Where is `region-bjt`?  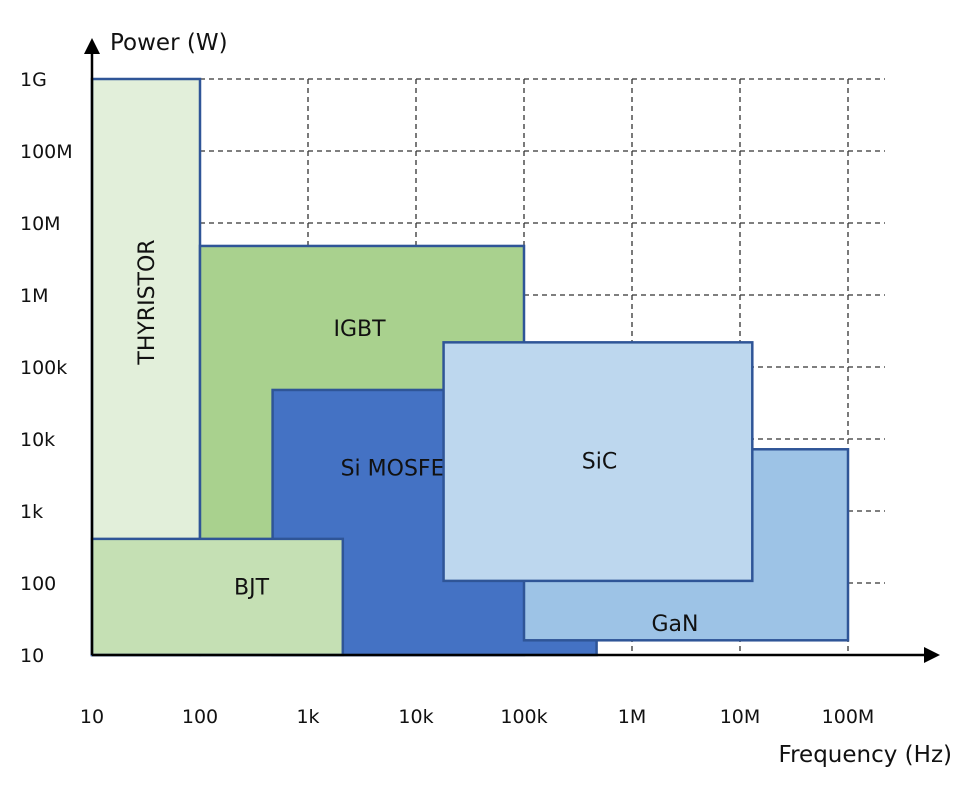
region-bjt is located at coordinates (217, 597).